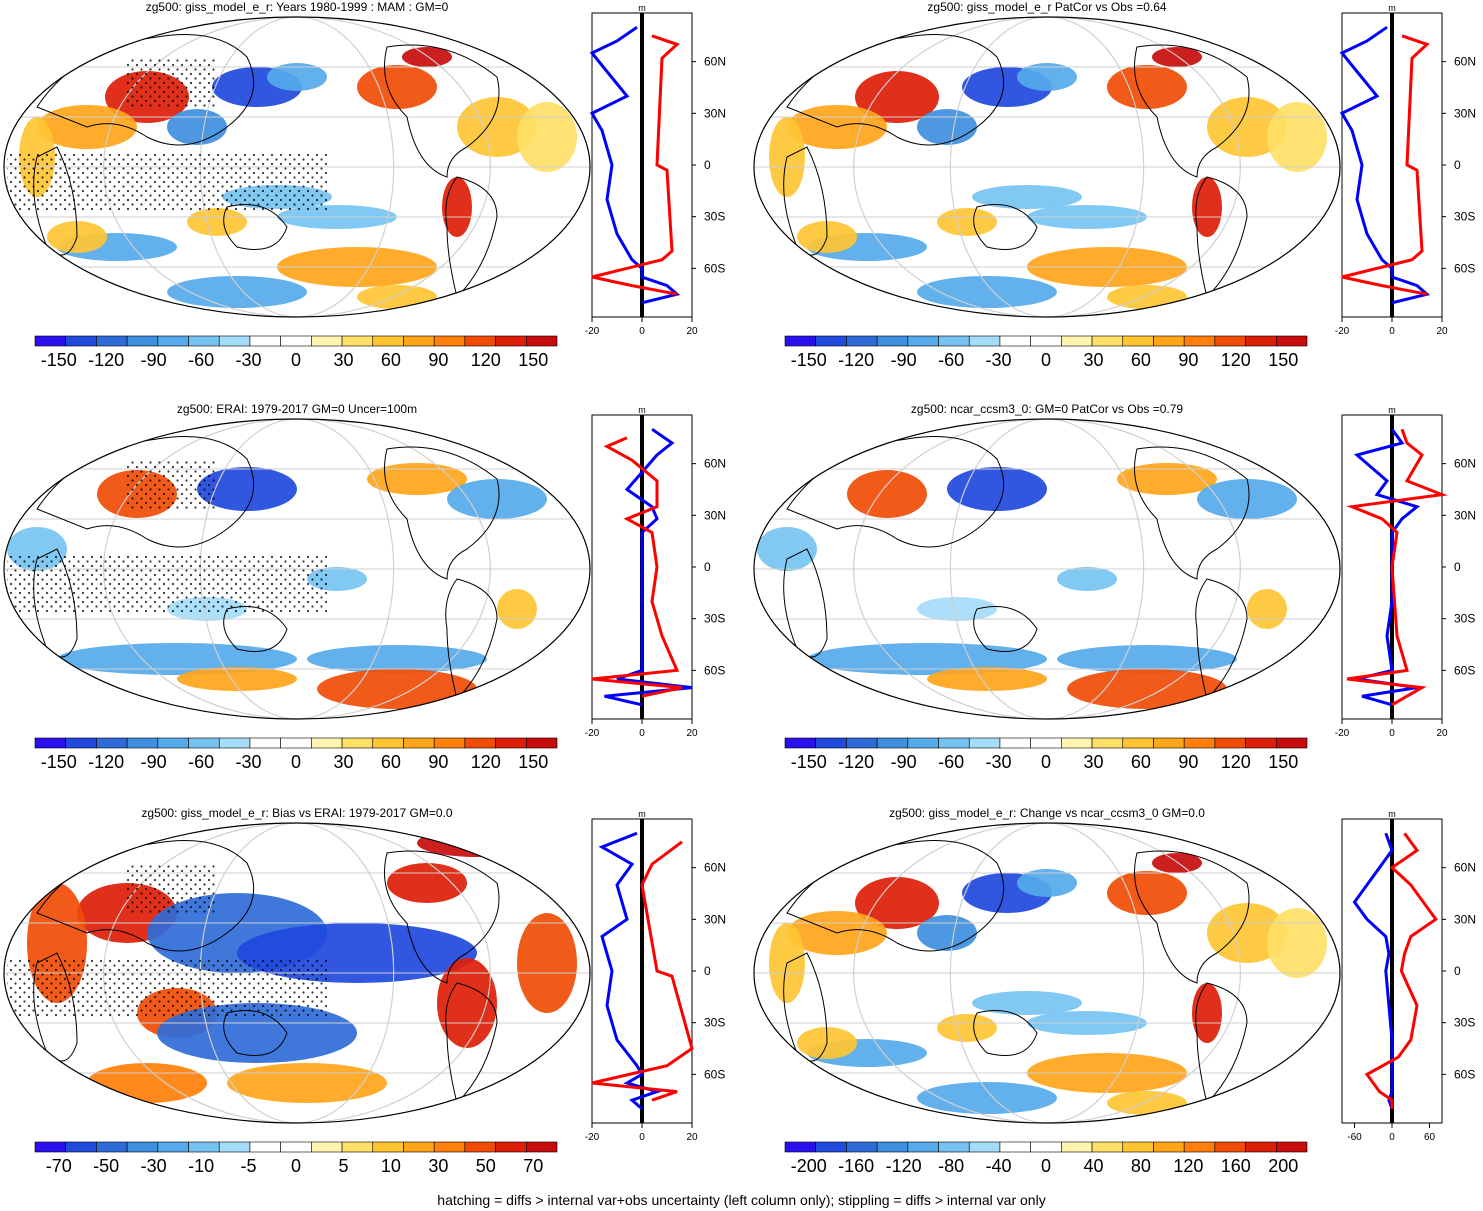 This screenshot has height=1211, width=1483. What do you see at coordinates (106, 1166) in the screenshot?
I see `colorbar-tick-label: -50` at bounding box center [106, 1166].